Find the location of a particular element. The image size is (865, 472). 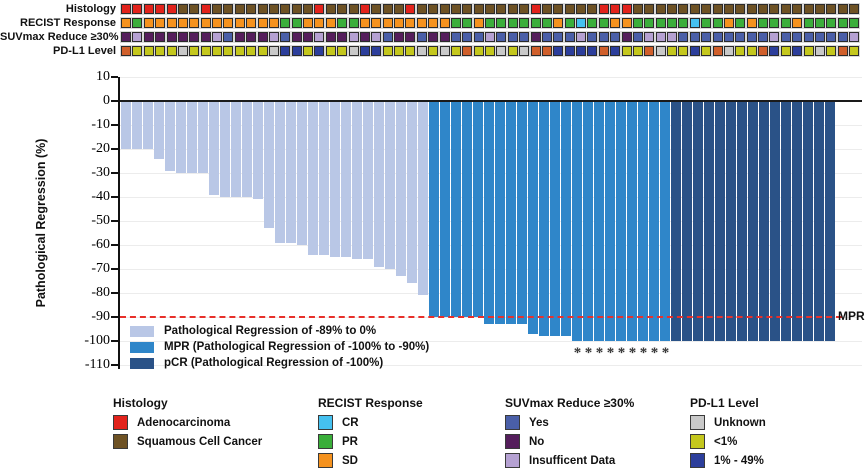

y-tick-label: -40 is located at coordinates (100, 196).